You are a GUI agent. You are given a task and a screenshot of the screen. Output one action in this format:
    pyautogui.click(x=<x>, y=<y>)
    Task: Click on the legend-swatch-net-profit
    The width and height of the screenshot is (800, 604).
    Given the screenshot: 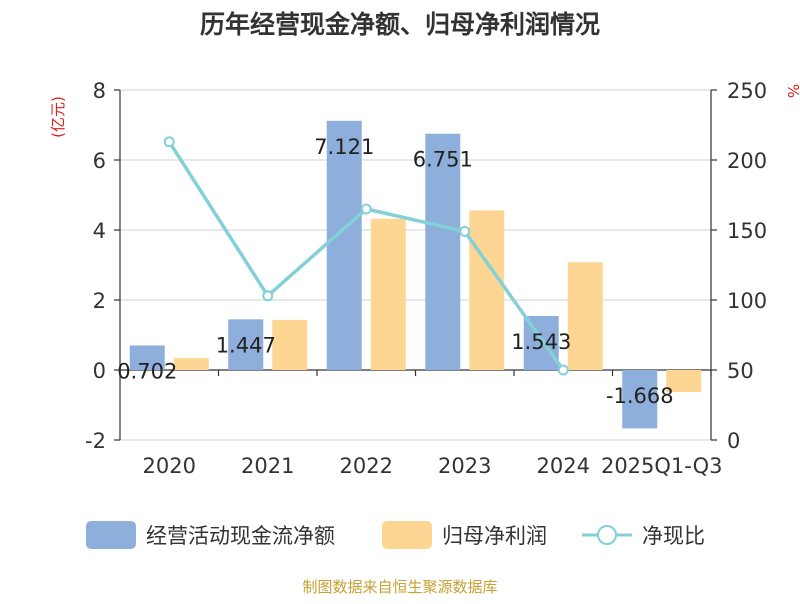 What is the action you would take?
    pyautogui.click(x=407, y=535)
    